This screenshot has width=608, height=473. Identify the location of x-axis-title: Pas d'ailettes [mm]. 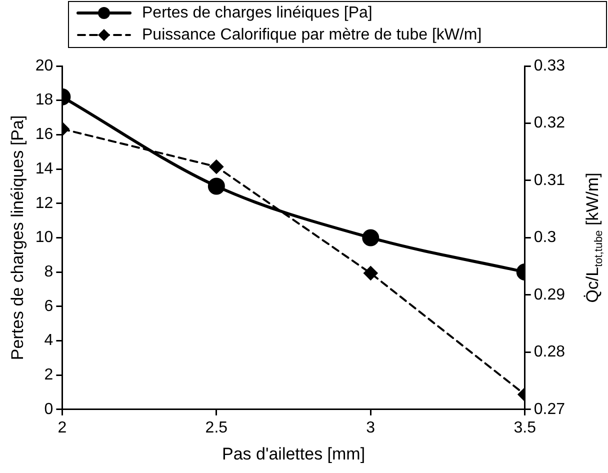
(294, 454).